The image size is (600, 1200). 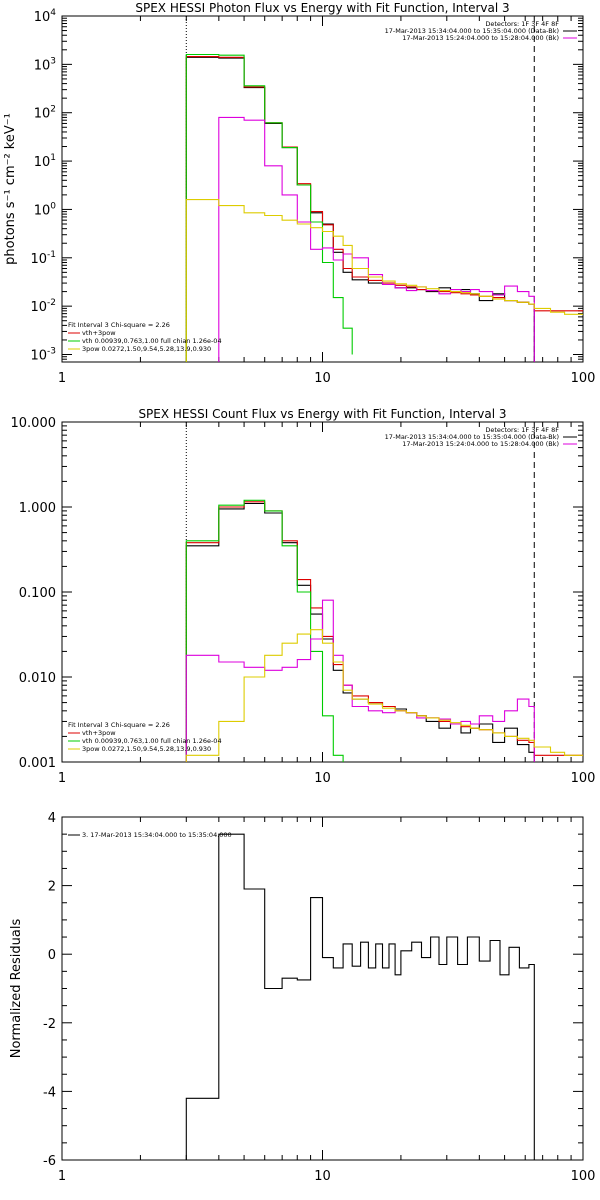 What do you see at coordinates (52, 955) in the screenshot?
I see `y-tick-label: 0` at bounding box center [52, 955].